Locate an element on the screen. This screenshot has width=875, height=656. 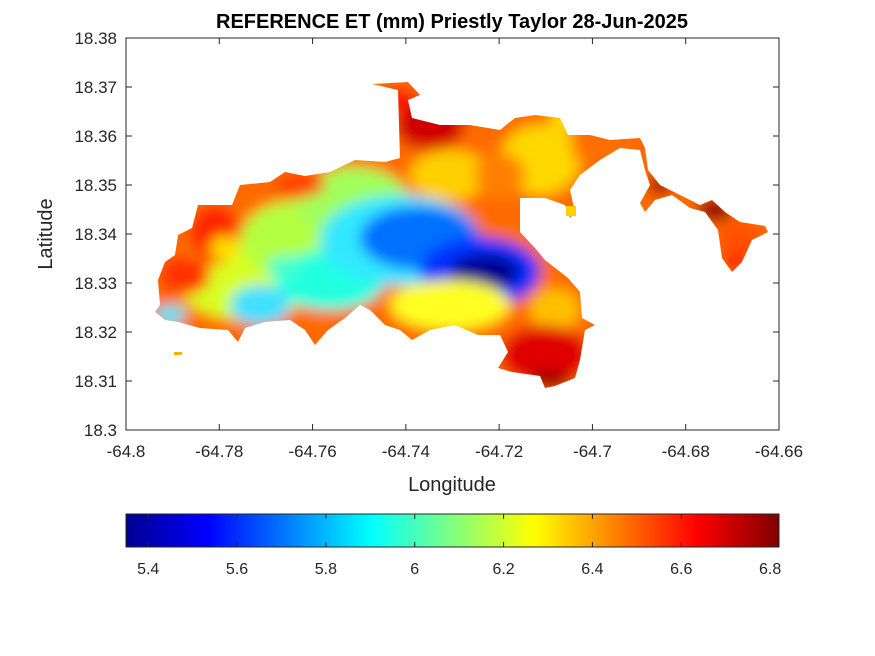
colorbar-tick-label: 6.4 is located at coordinates (592, 569).